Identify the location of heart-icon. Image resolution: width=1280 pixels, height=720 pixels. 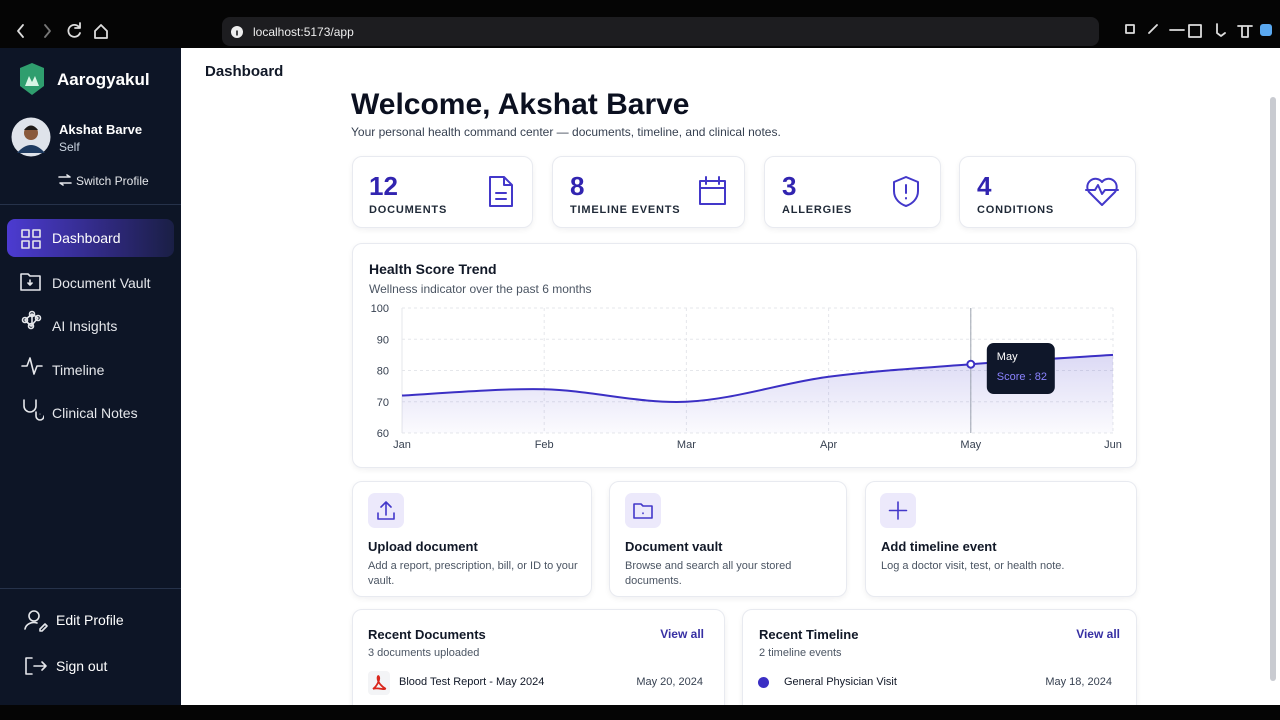
(1102, 191).